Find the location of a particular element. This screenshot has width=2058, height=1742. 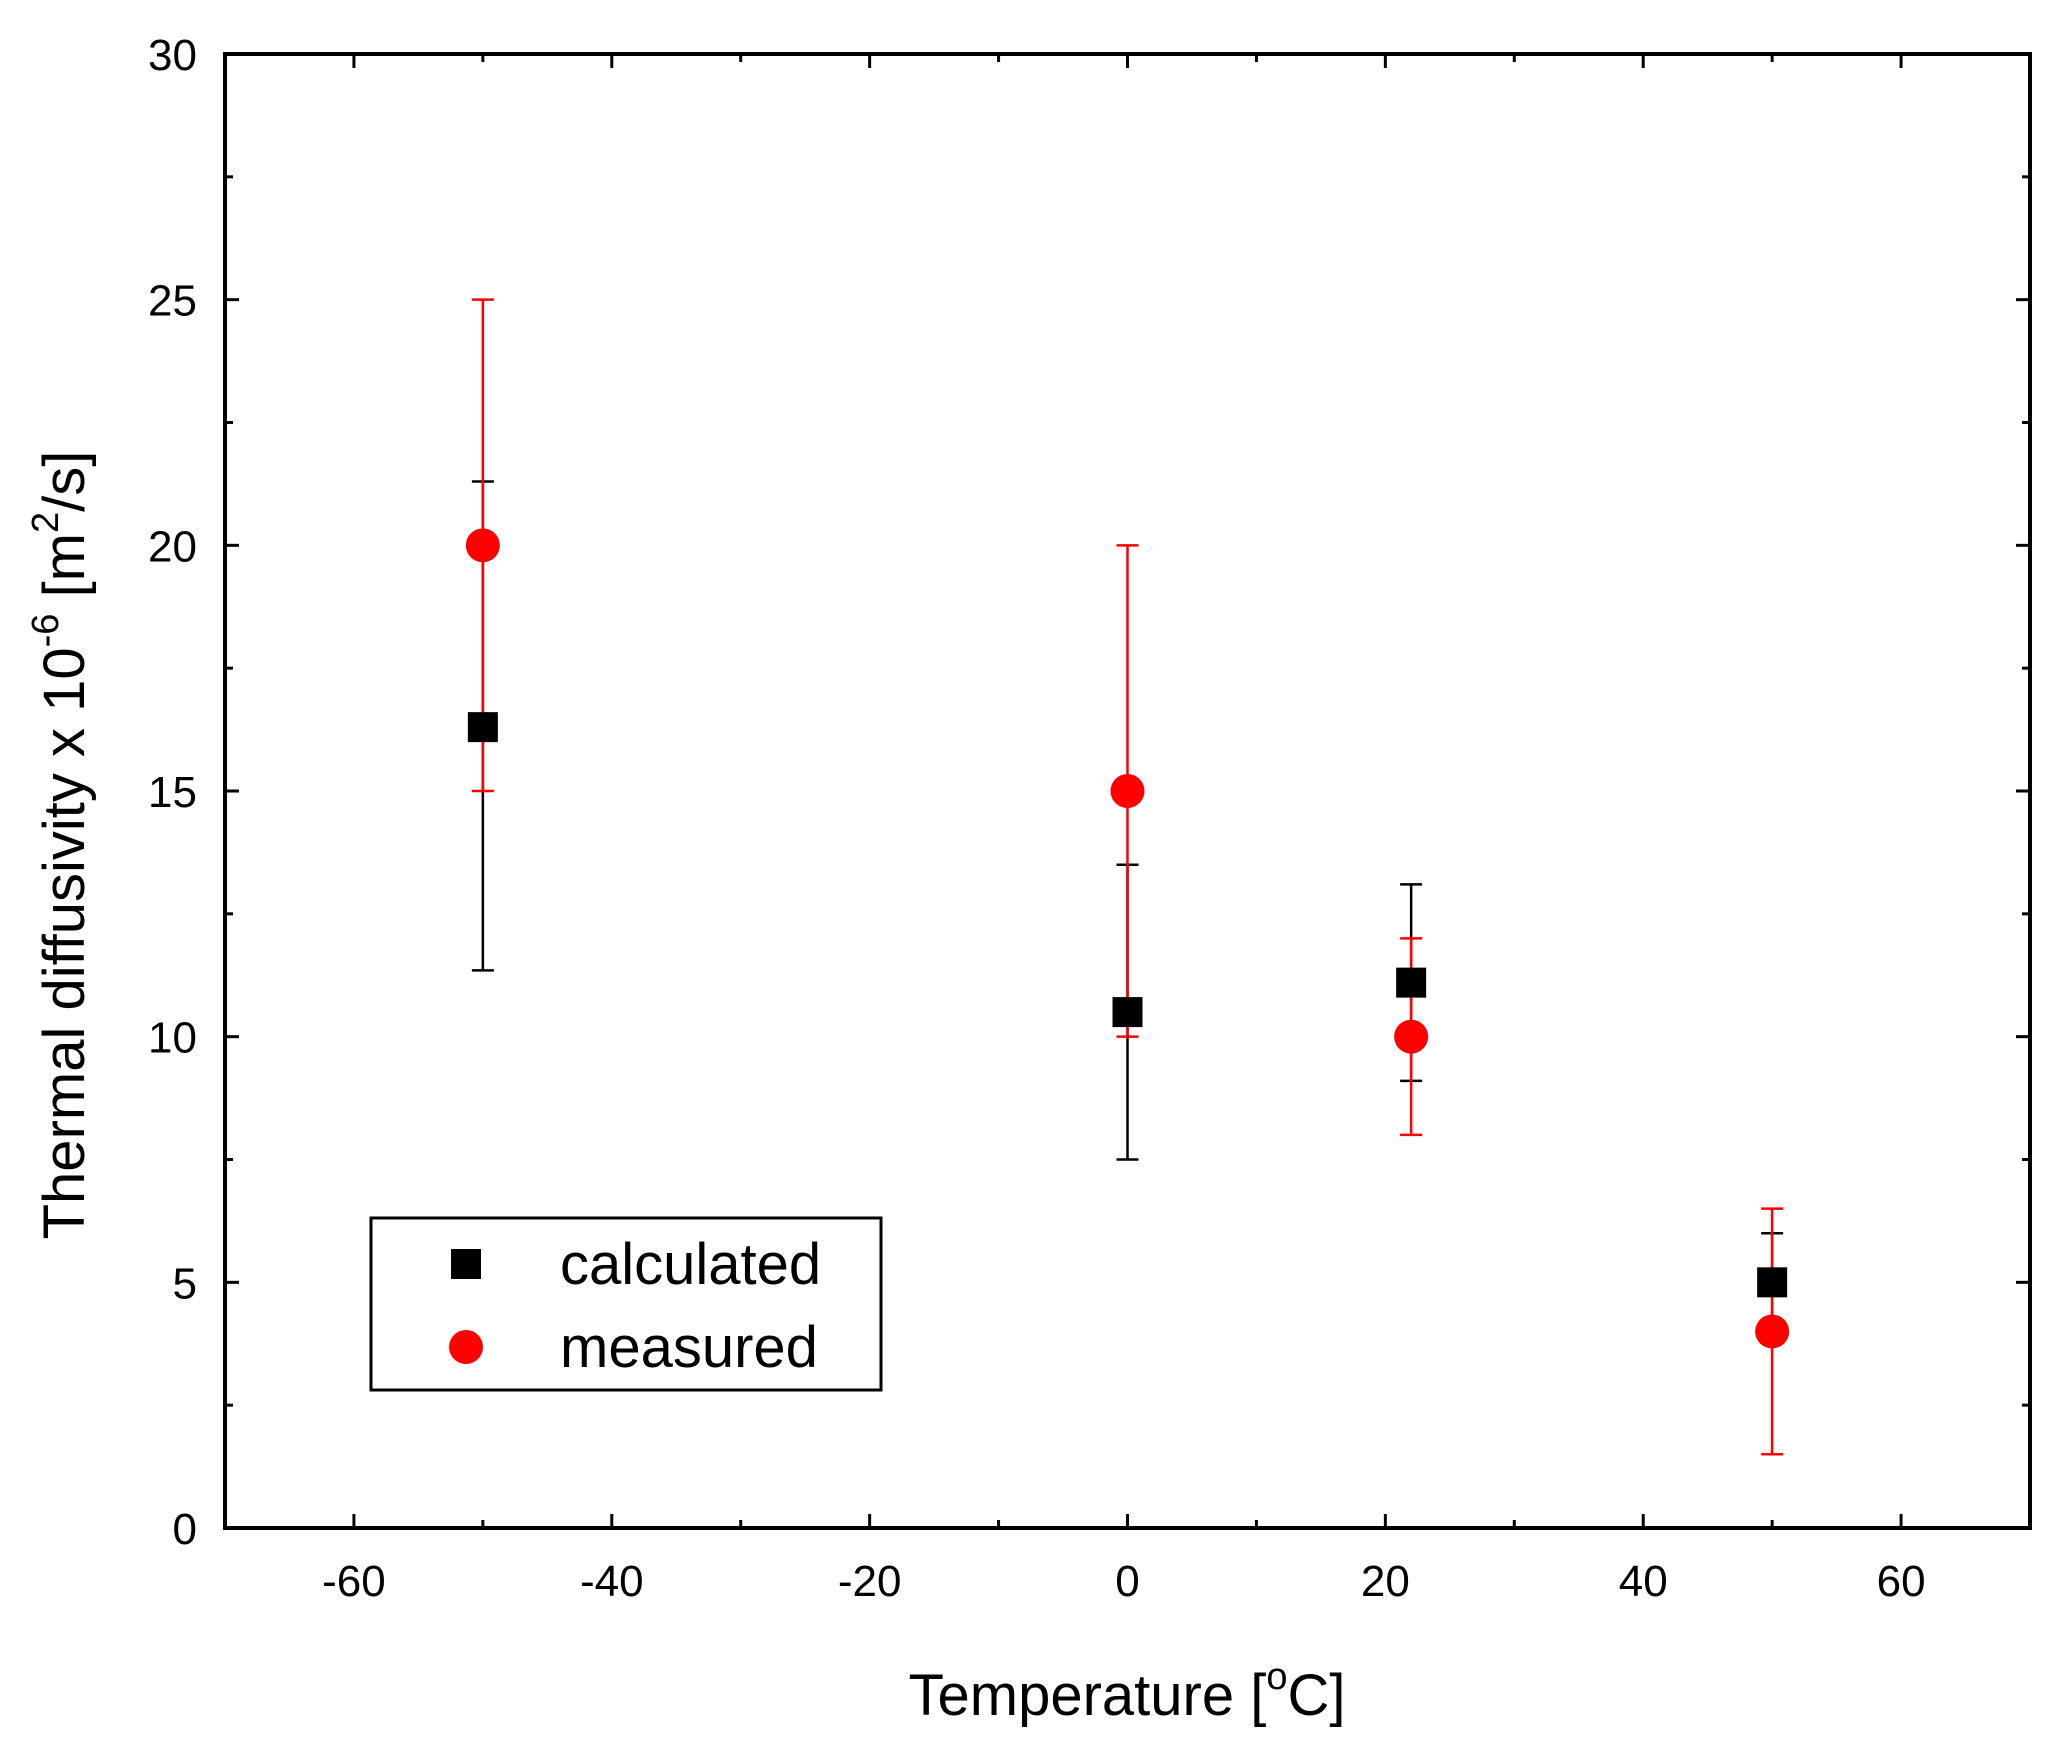

legend-label-measured: measured is located at coordinates (689, 1347).